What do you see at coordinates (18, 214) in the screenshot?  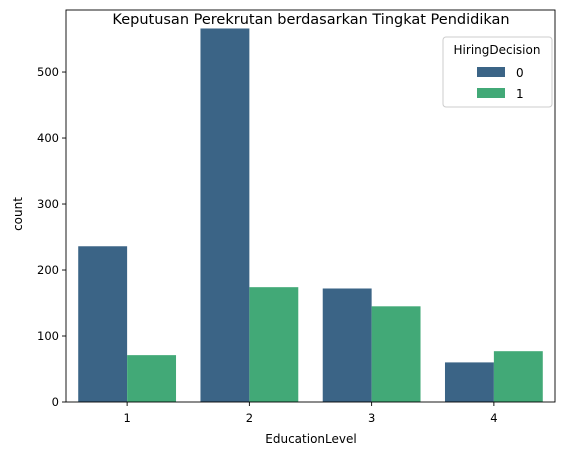 I see `y-axis-label: count` at bounding box center [18, 214].